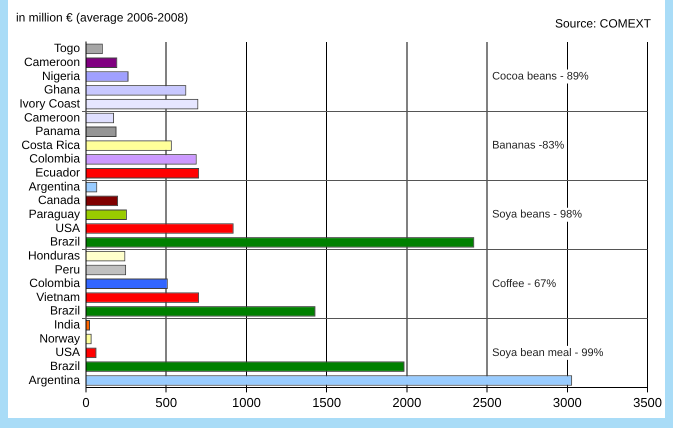 This screenshot has height=428, width=673. I want to click on y-tick-label: India, so click(67, 325).